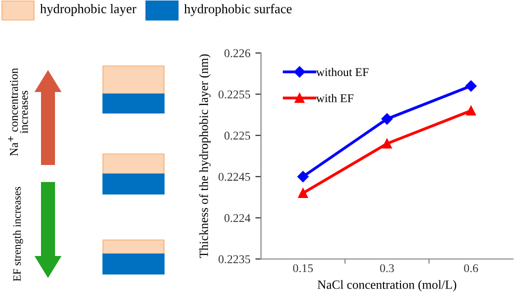 This screenshot has height=297, width=520. What do you see at coordinates (237, 53) in the screenshot?
I see `y-tick-label: 0.226` at bounding box center [237, 53].